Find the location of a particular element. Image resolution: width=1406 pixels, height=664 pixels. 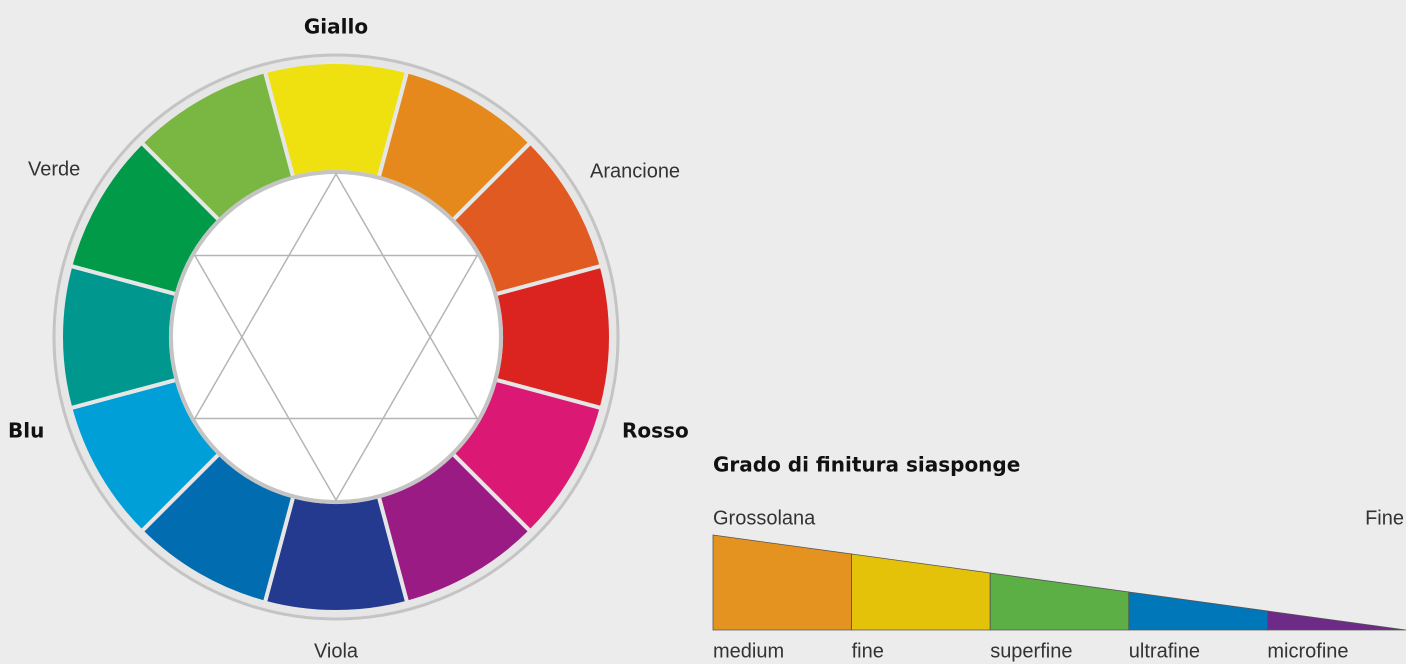

grade-label: ultrafine is located at coordinates (1164, 651).